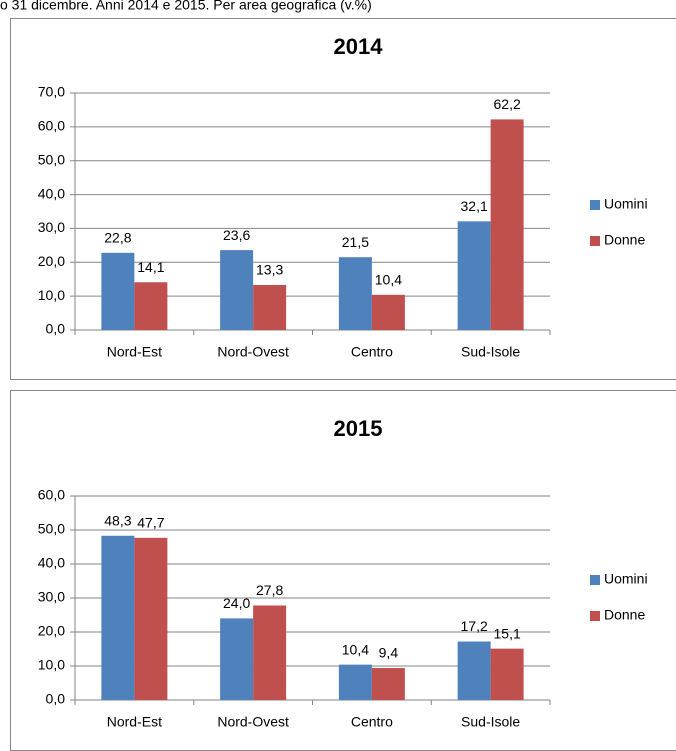 The width and height of the screenshot is (676, 751). I want to click on data-label: 32,1, so click(474, 206).